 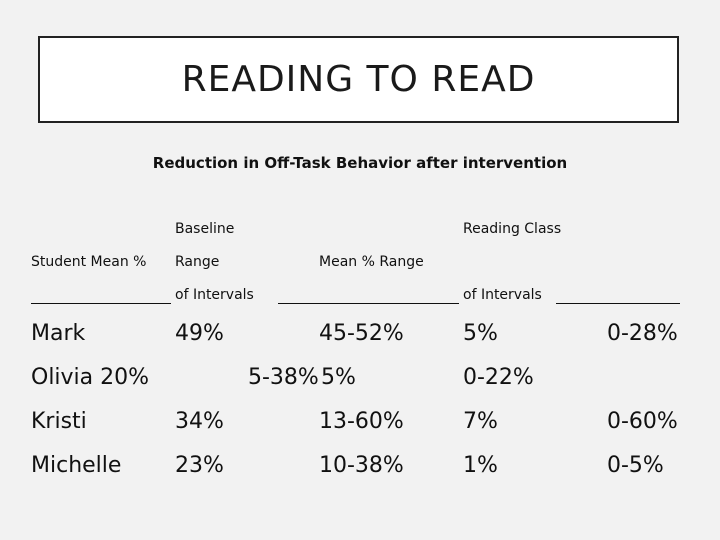 What do you see at coordinates (635, 465) in the screenshot?
I see `row-michelle-reading-range: 0-5%` at bounding box center [635, 465].